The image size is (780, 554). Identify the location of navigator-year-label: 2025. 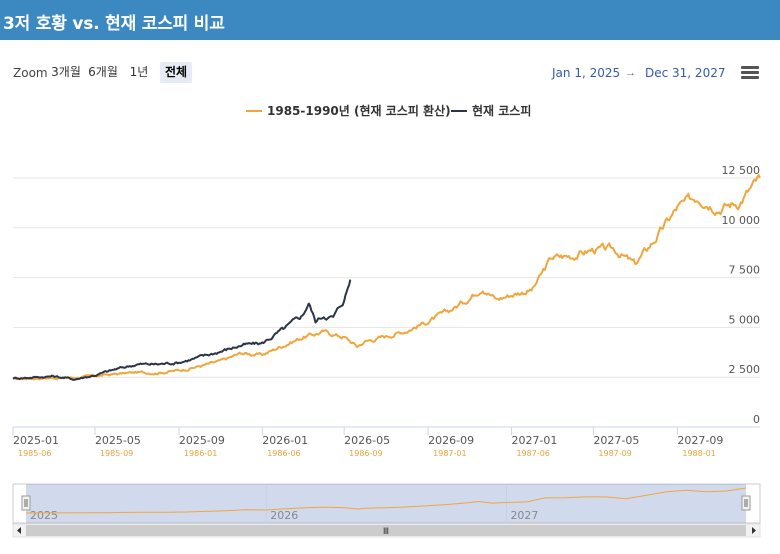
(44, 515).